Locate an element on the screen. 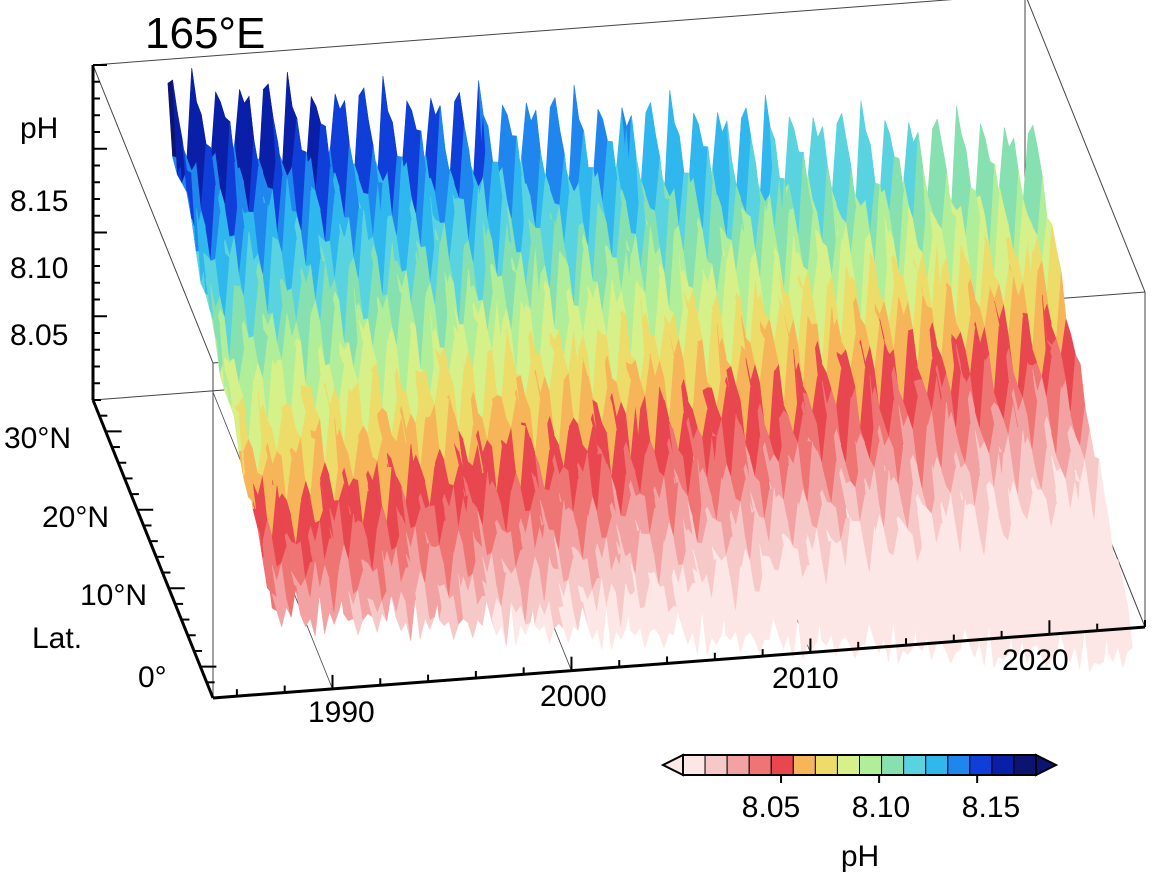 The image size is (1158, 887). z-tick-label: 8.10 is located at coordinates (39, 268).